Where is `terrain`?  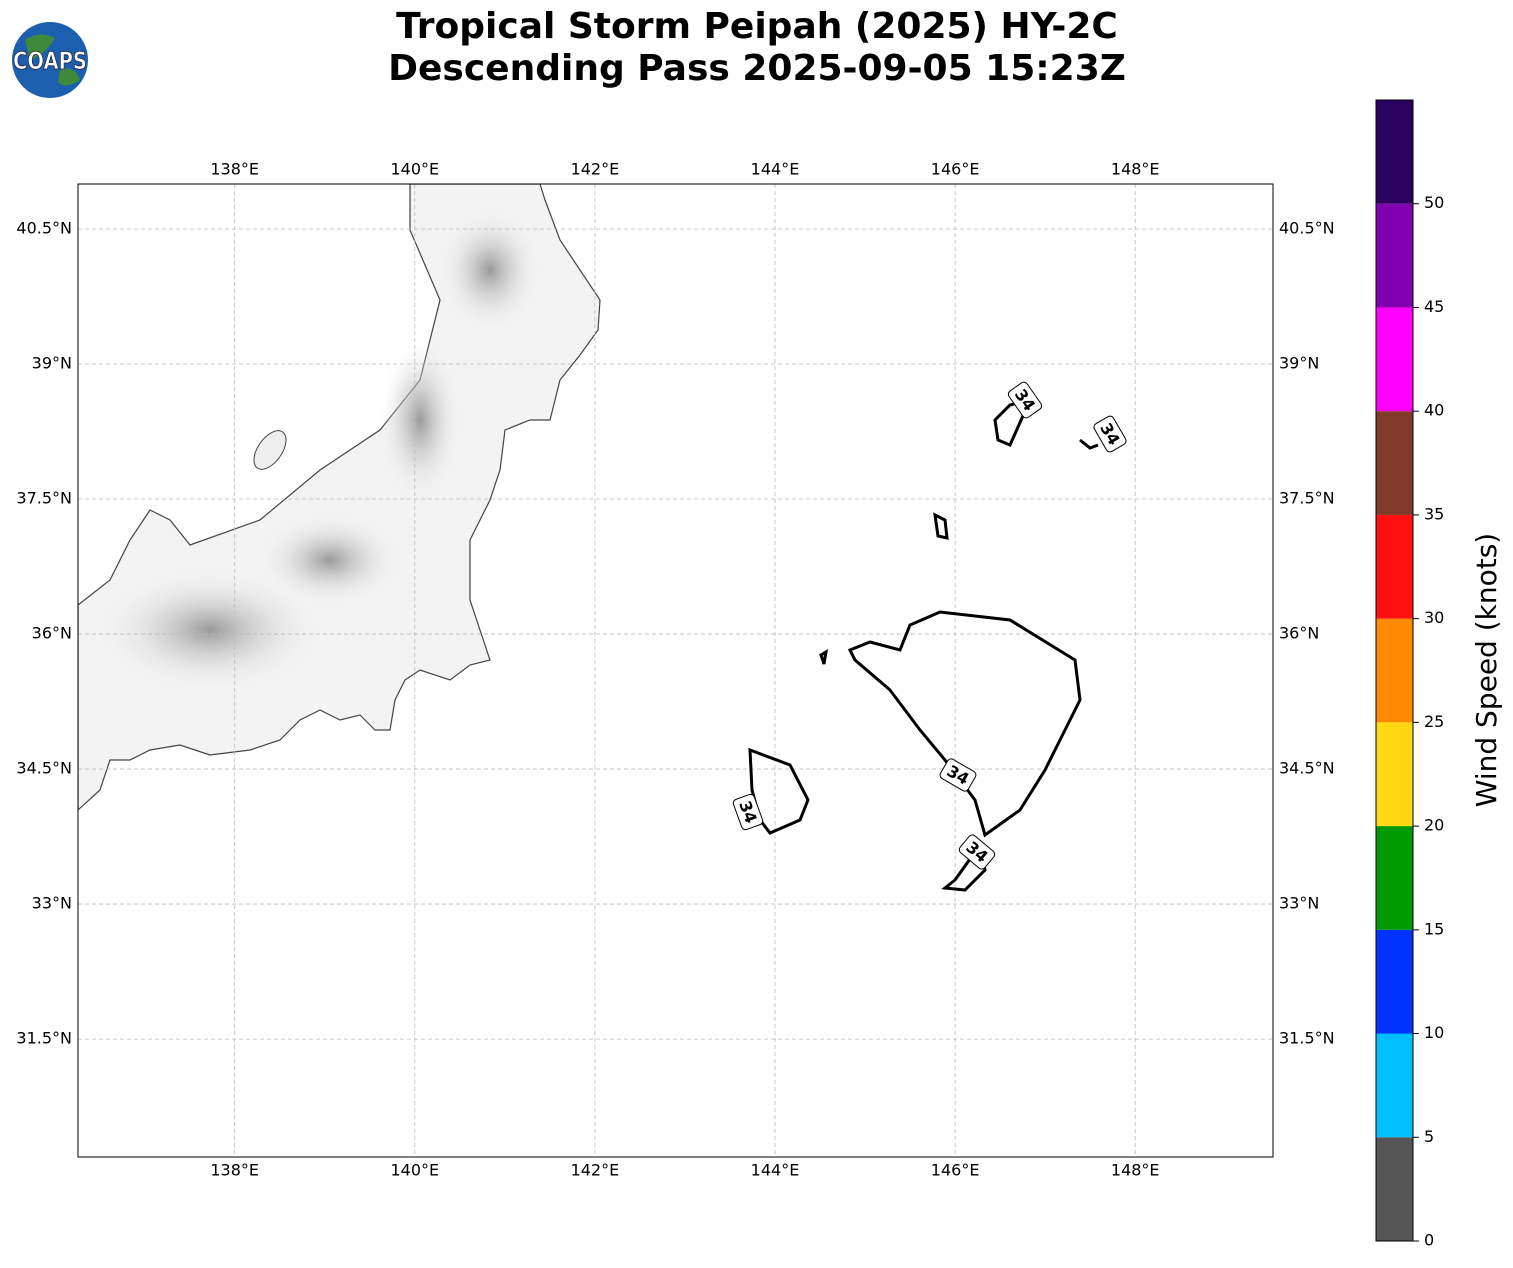 terrain is located at coordinates (320, 450).